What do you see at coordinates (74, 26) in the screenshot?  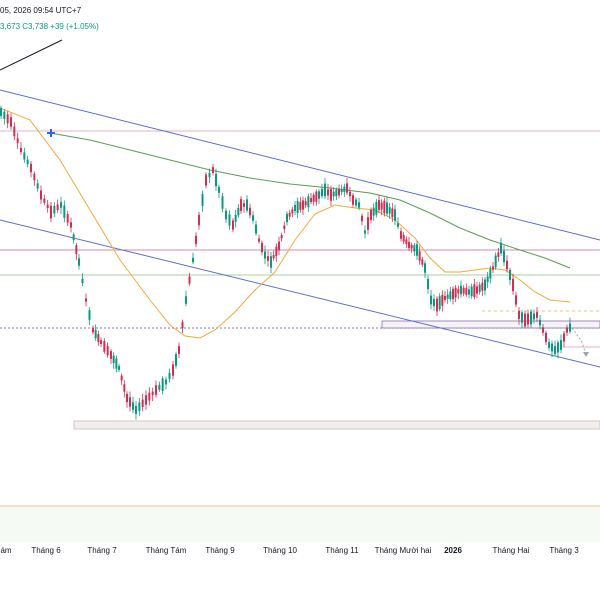 I see `ohlc-change: +39 (+1.05%)` at bounding box center [74, 26].